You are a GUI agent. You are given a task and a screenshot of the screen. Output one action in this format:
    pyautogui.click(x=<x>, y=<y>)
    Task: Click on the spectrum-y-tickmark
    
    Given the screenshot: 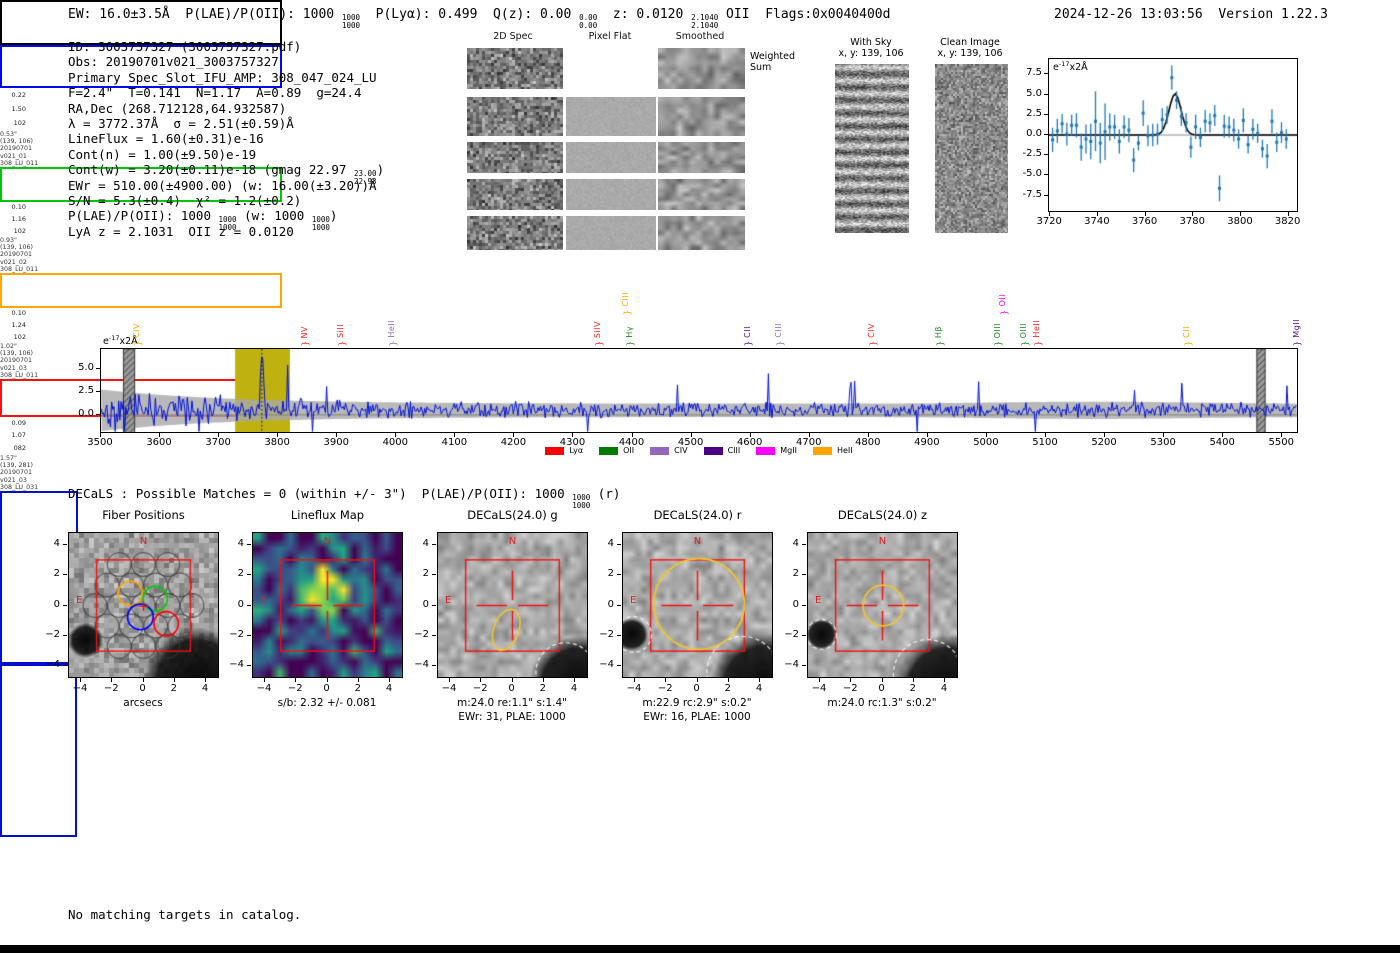 What is the action you would take?
    pyautogui.click(x=98, y=414)
    